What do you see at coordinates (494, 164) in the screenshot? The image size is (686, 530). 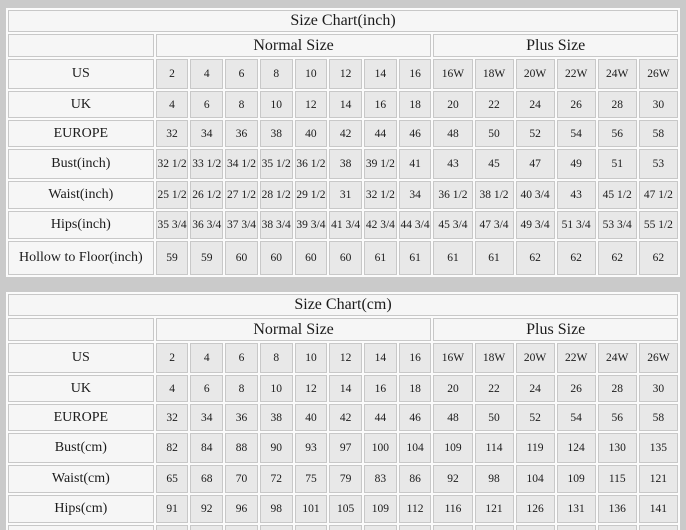 I see `size-value-cell: 45` at bounding box center [494, 164].